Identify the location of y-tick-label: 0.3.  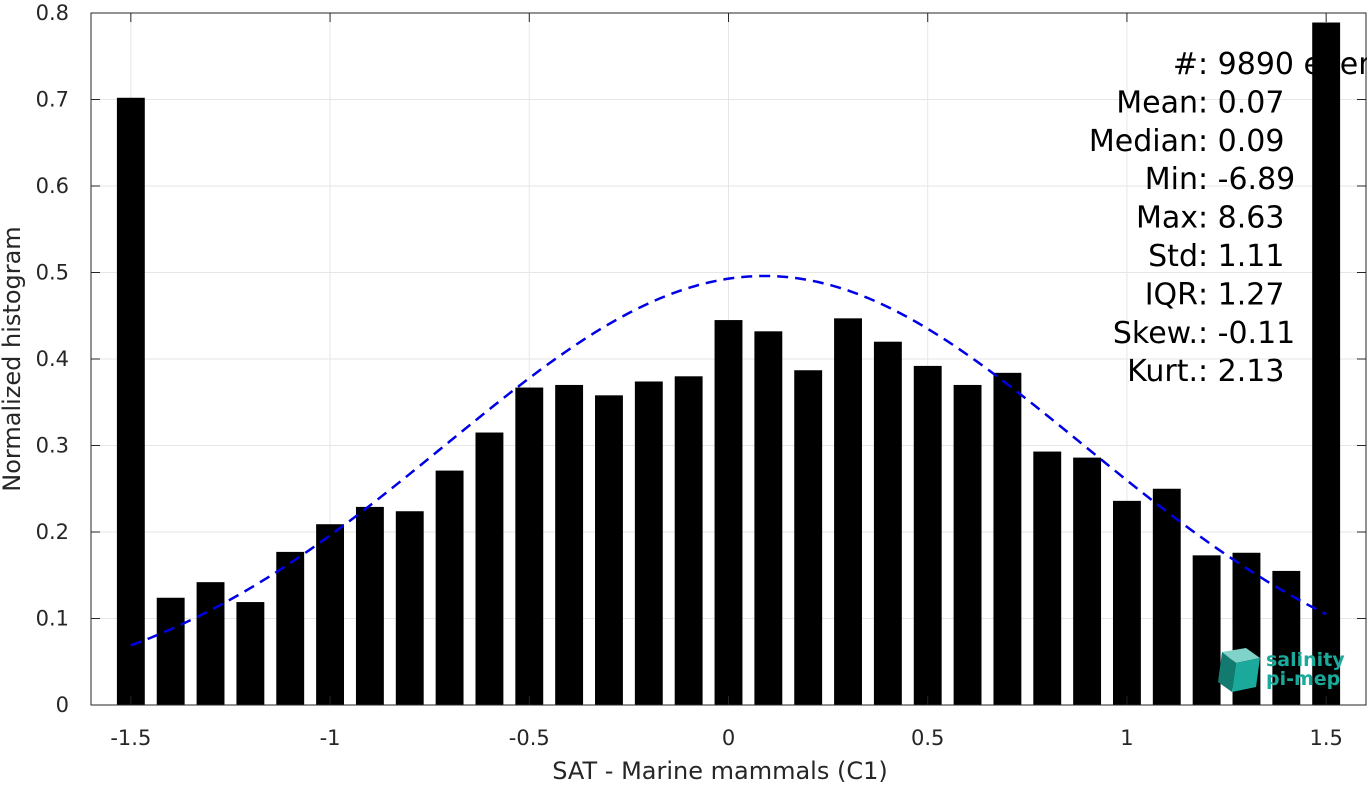
(52, 446).